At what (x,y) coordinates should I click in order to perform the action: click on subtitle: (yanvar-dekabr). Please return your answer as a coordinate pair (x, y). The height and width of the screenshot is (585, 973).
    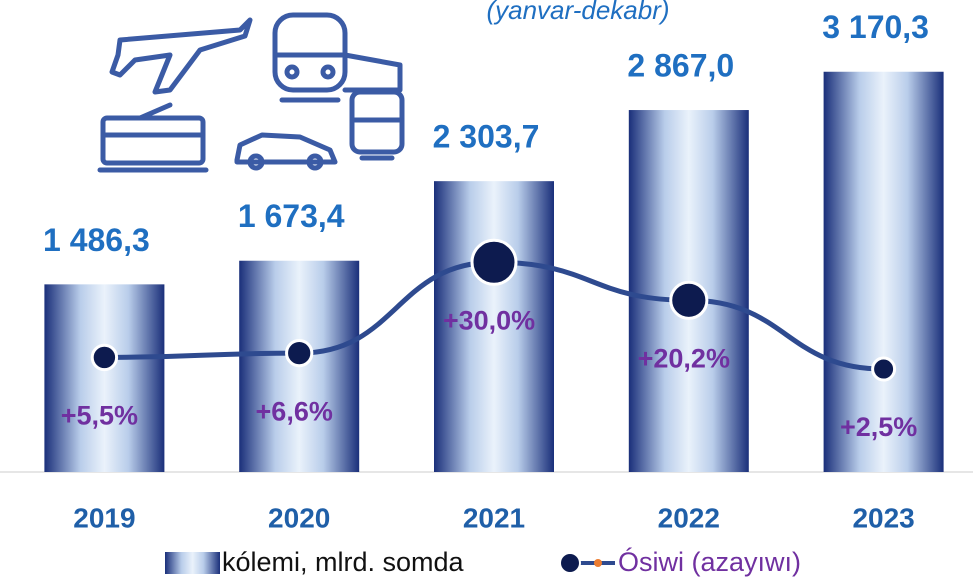
    Looking at the image, I should click on (577, 12).